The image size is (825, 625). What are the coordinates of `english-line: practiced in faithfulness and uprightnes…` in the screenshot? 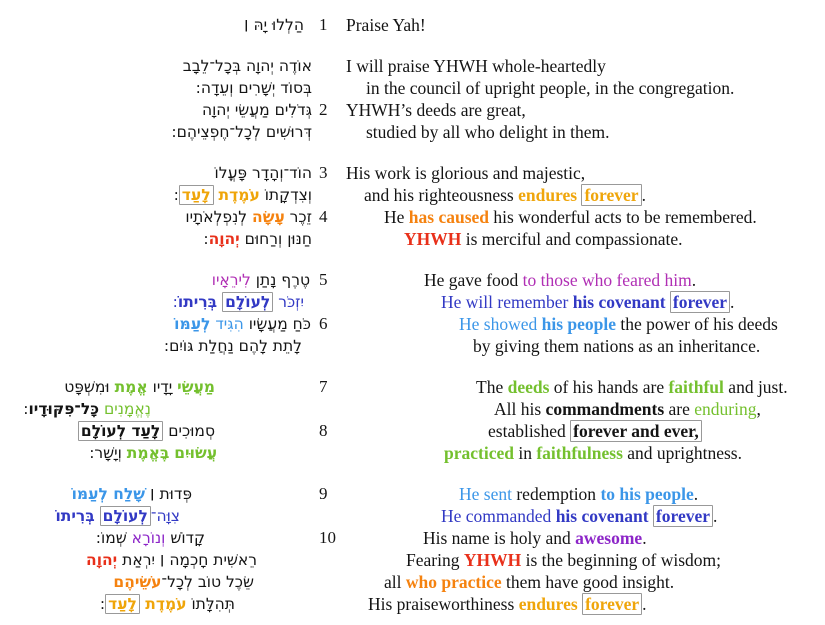 It's located at (585, 453).